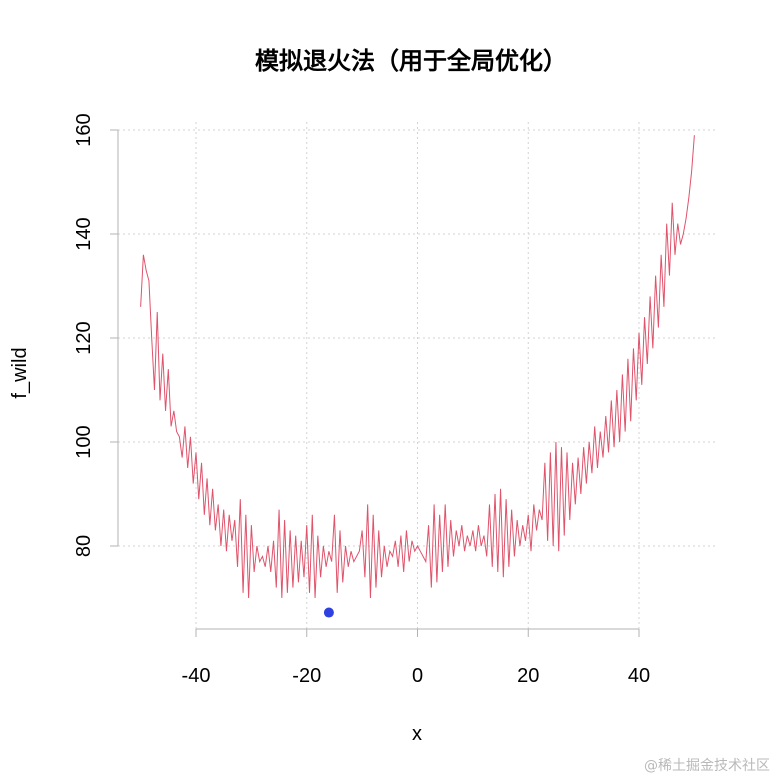  What do you see at coordinates (84, 337) in the screenshot?
I see `y-tick-label-2: 120` at bounding box center [84, 337].